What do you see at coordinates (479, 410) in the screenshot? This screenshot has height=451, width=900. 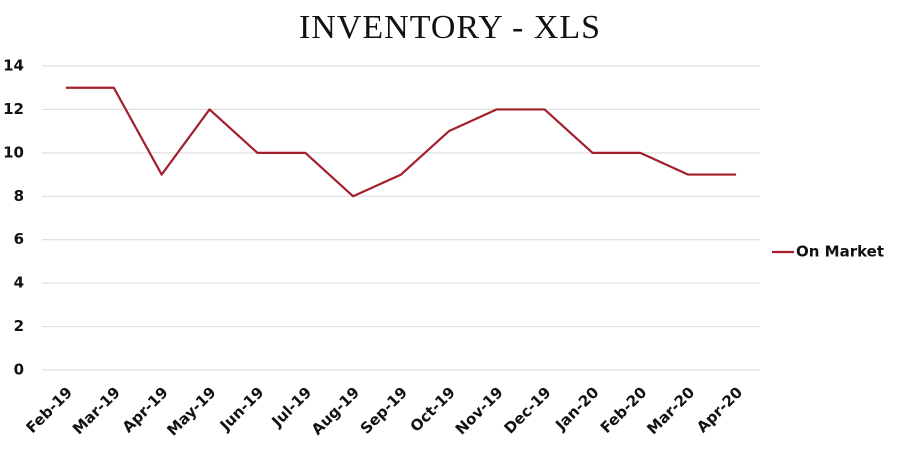 I see `x-tick-label: Nov-19` at bounding box center [479, 410].